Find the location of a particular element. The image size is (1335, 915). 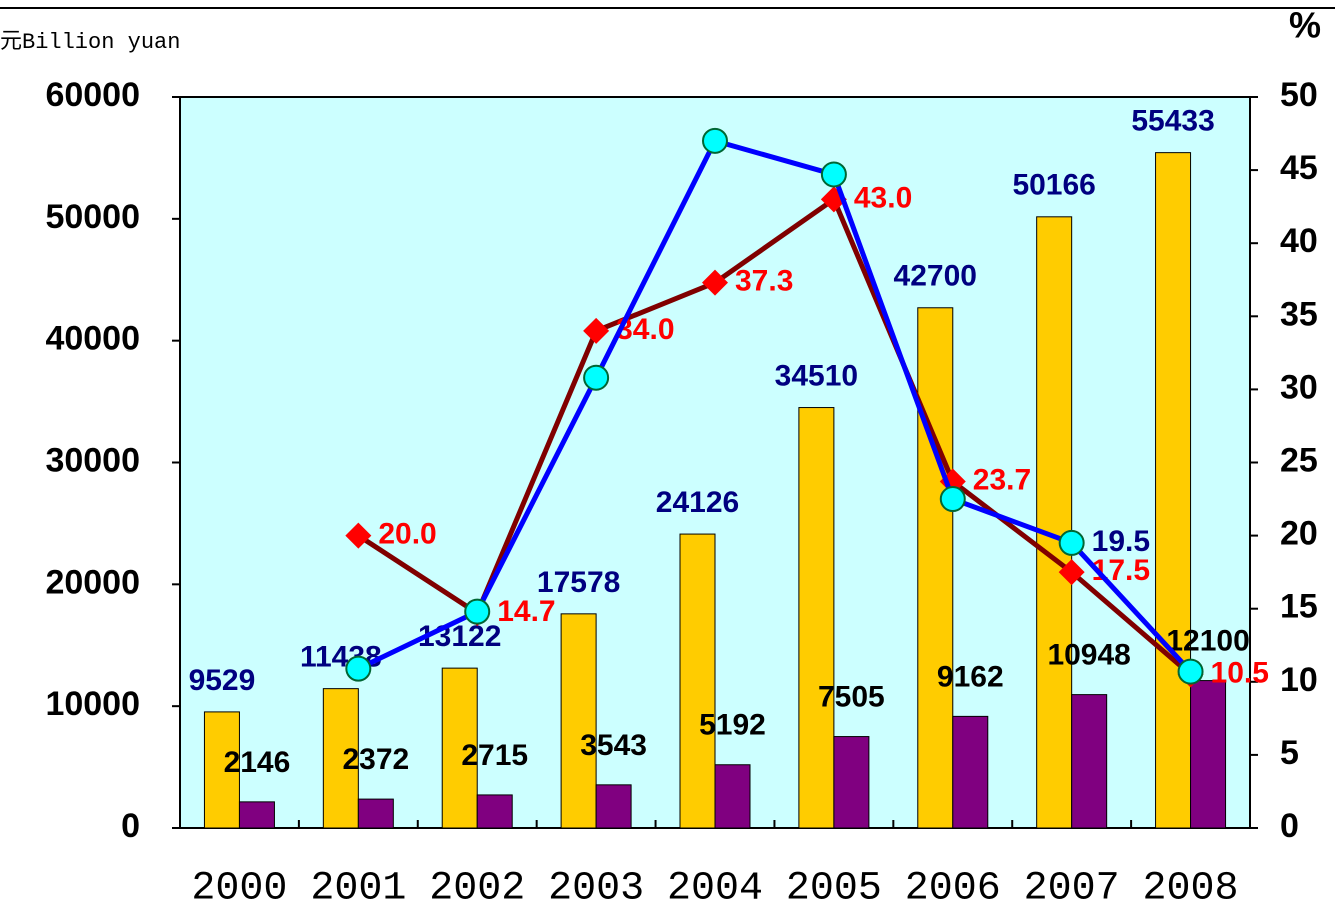

y-tick-label: 10000 is located at coordinates (92, 704).